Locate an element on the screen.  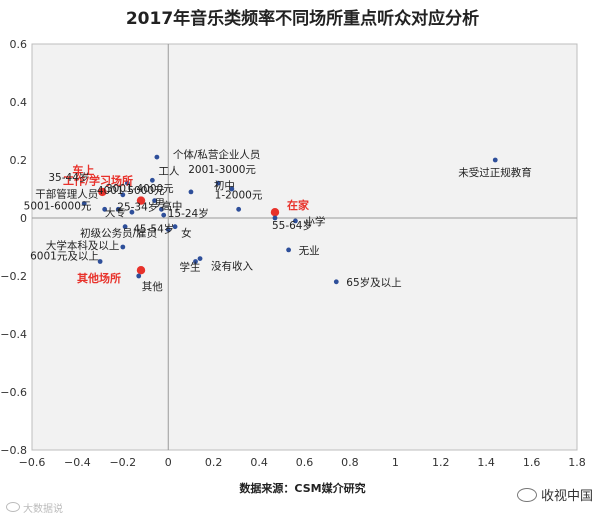
y-tick-label: −0.6 is located at coordinates (13, 392).